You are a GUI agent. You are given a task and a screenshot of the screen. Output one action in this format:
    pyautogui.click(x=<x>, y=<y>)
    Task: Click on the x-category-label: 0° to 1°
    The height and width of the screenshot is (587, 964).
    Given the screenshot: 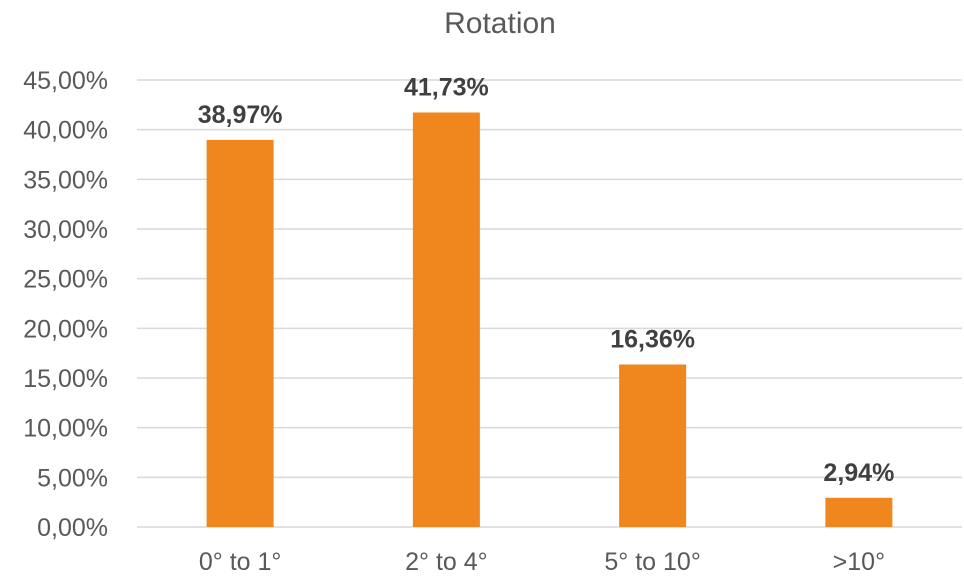 What is the action you would take?
    pyautogui.click(x=240, y=562)
    